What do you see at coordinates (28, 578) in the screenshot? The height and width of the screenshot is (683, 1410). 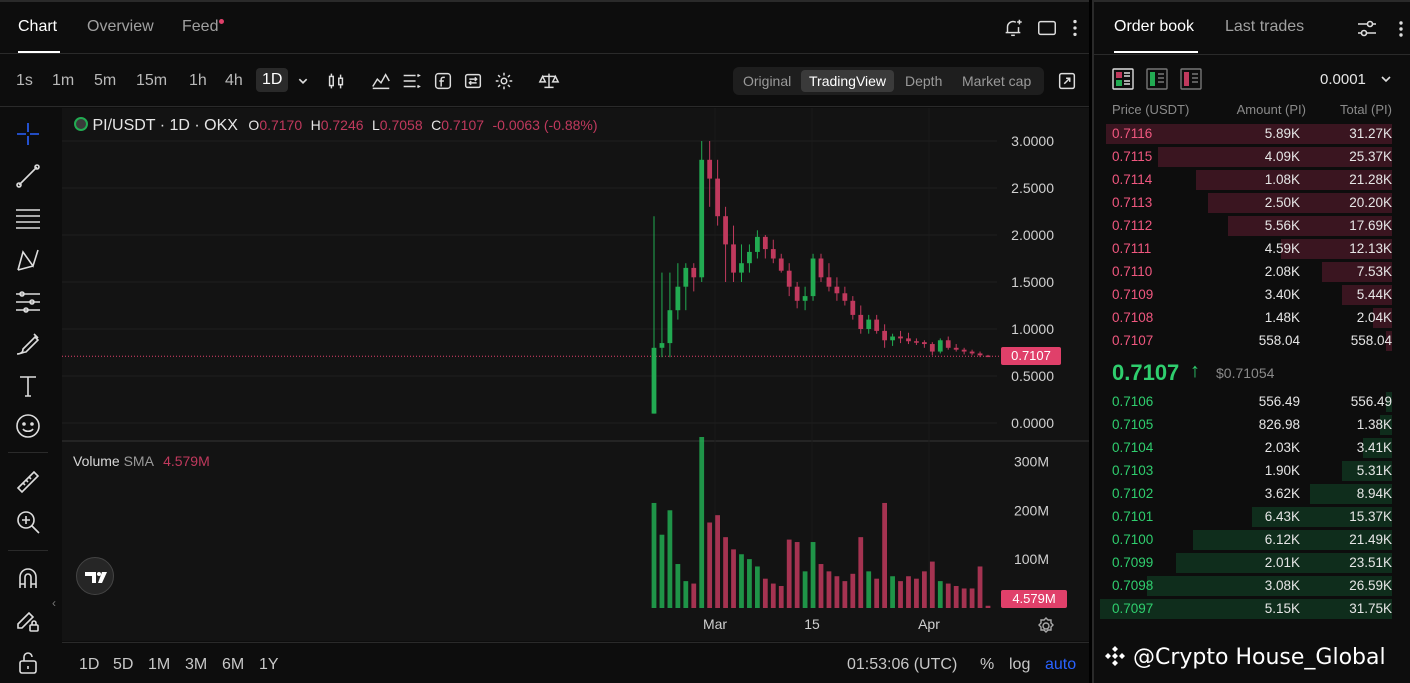 I see `magnet-icon` at bounding box center [28, 578].